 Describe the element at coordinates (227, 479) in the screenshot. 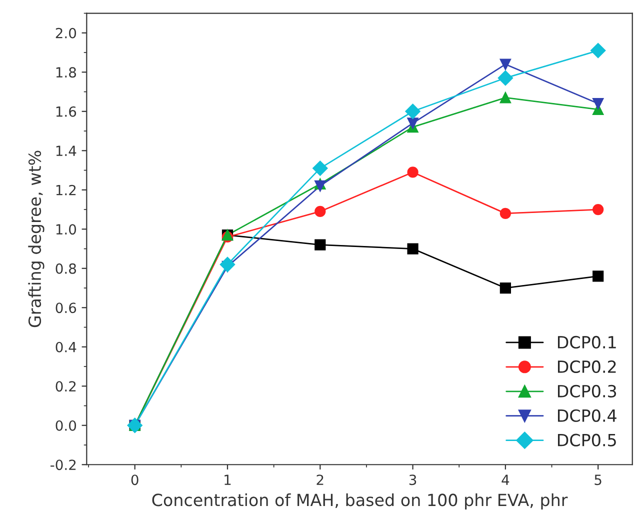

I see `x-tick-label: 1` at that location.